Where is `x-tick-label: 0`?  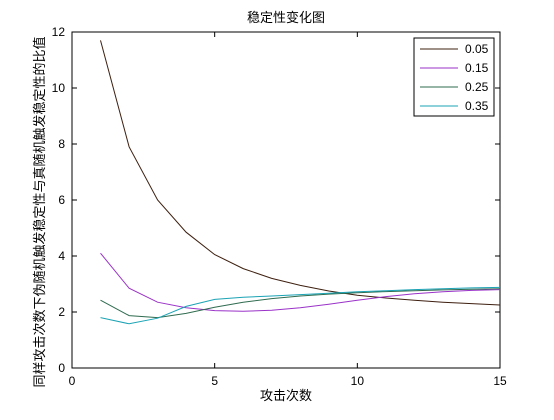
x-tick-label: 0 is located at coordinates (72, 381).